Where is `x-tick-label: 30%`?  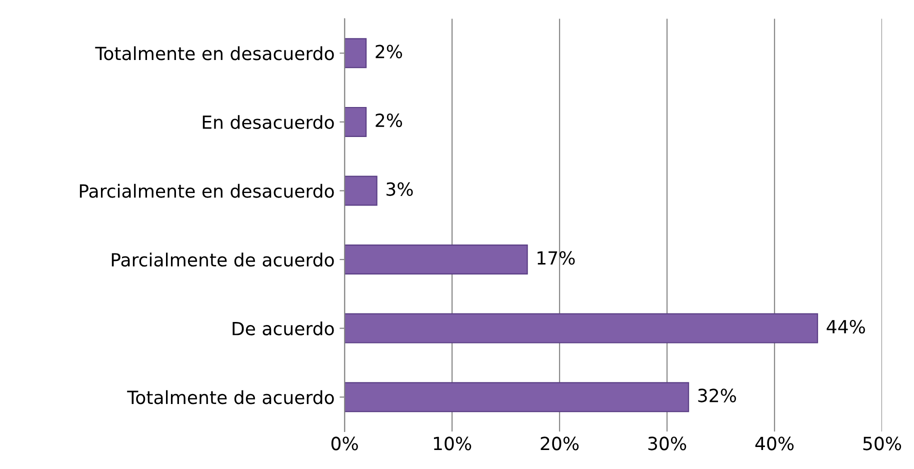 x-tick-label: 30% is located at coordinates (667, 443).